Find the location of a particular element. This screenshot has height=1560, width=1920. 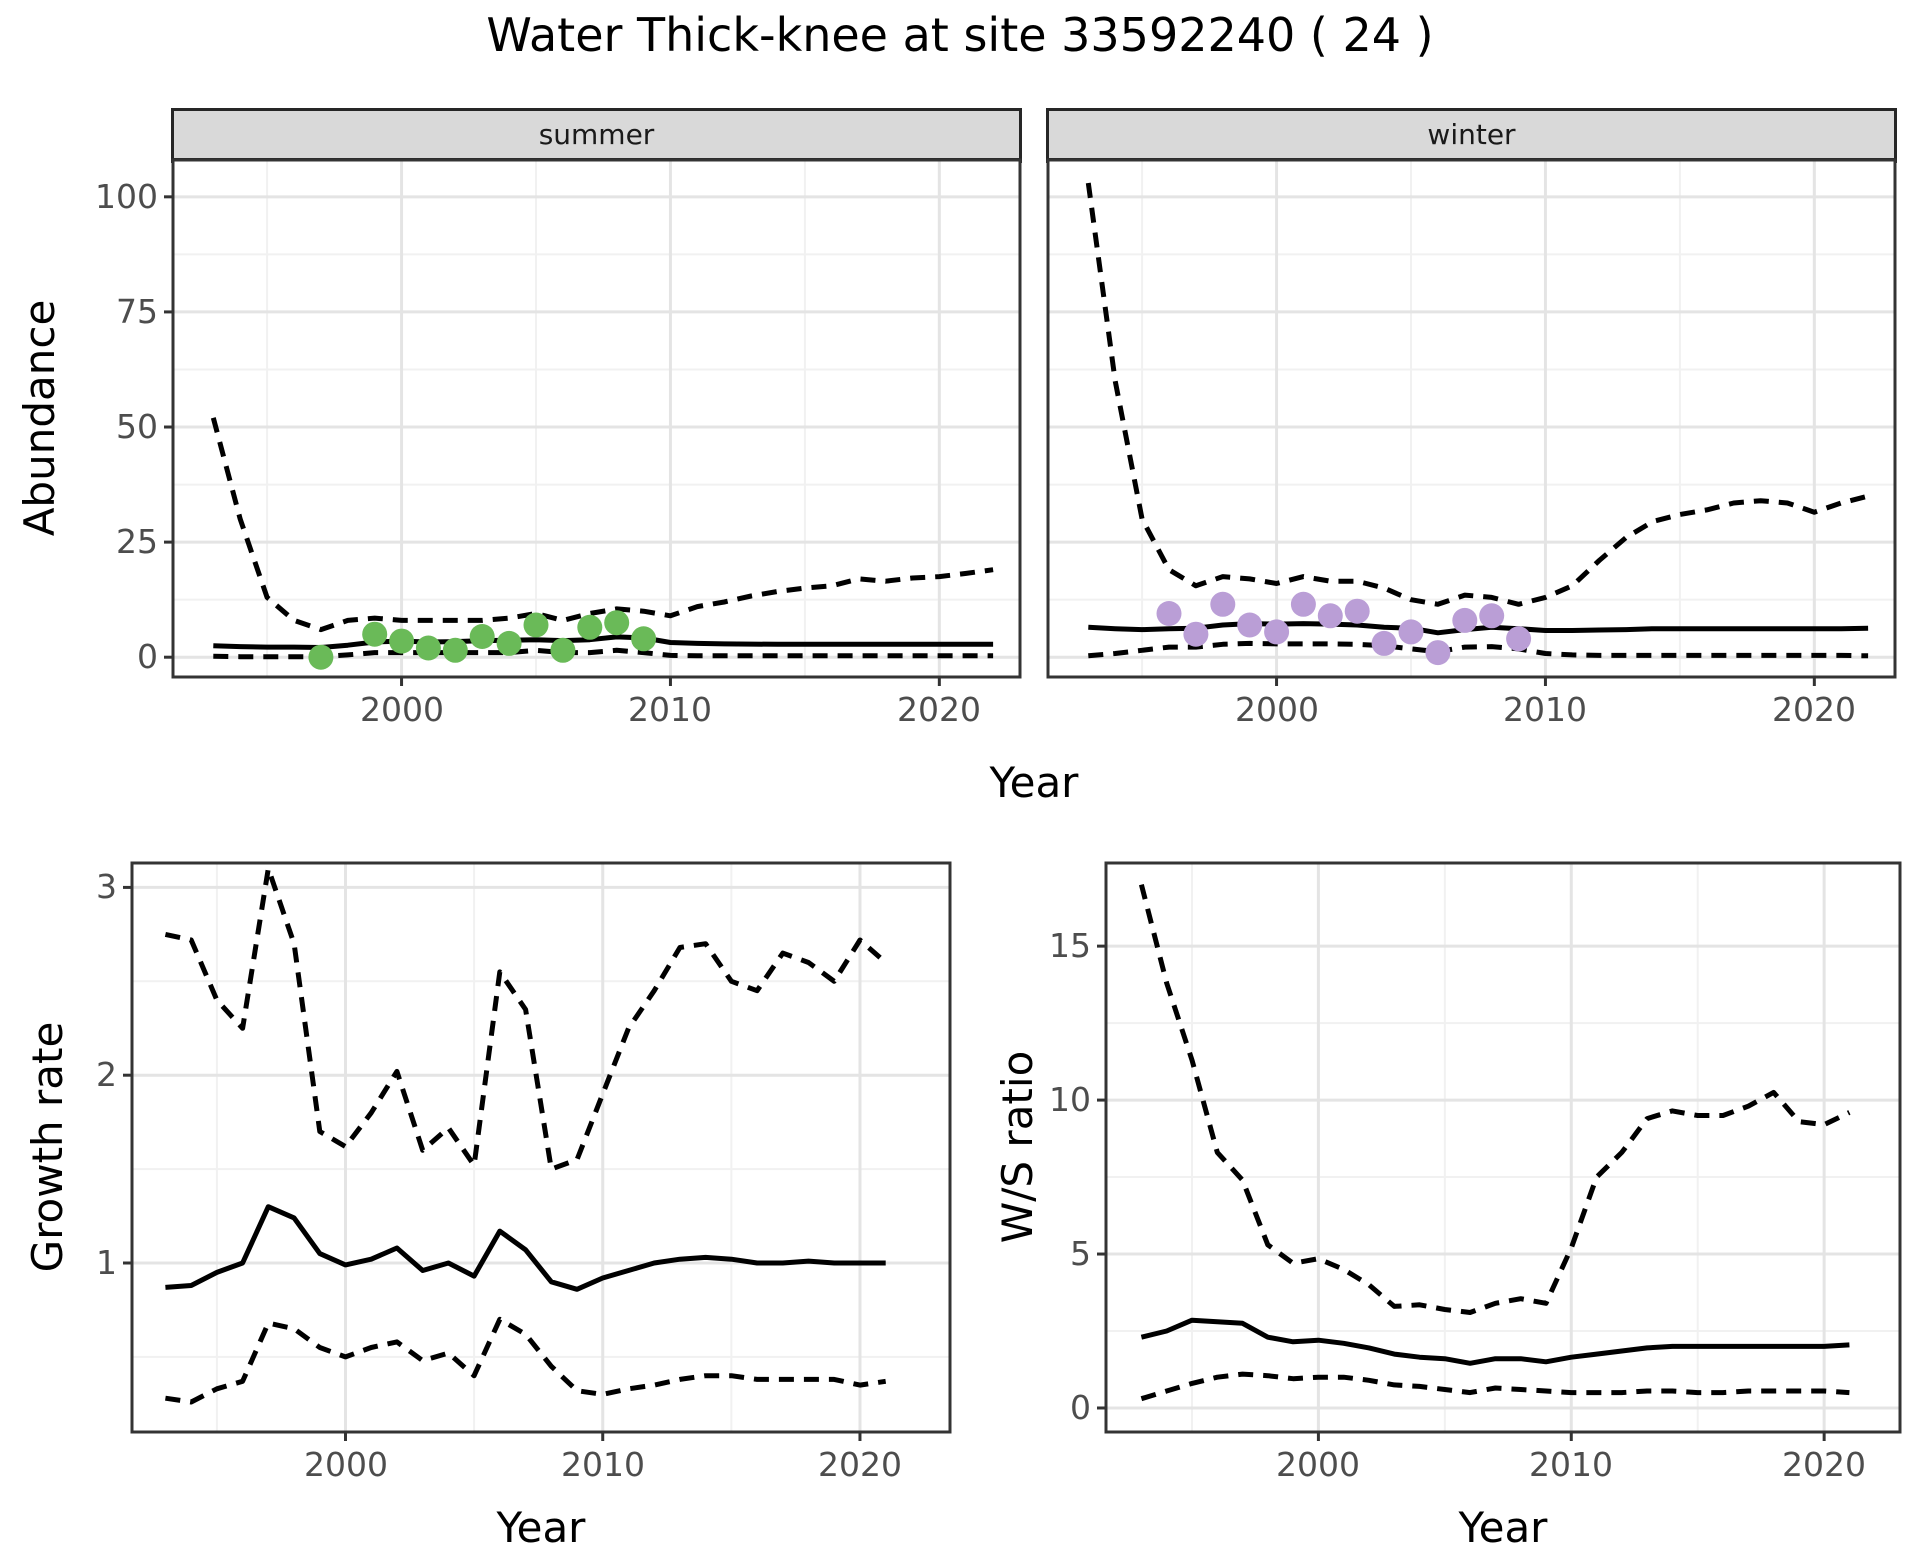

abundance-summer-upper_95ci-line is located at coordinates (602, 525).